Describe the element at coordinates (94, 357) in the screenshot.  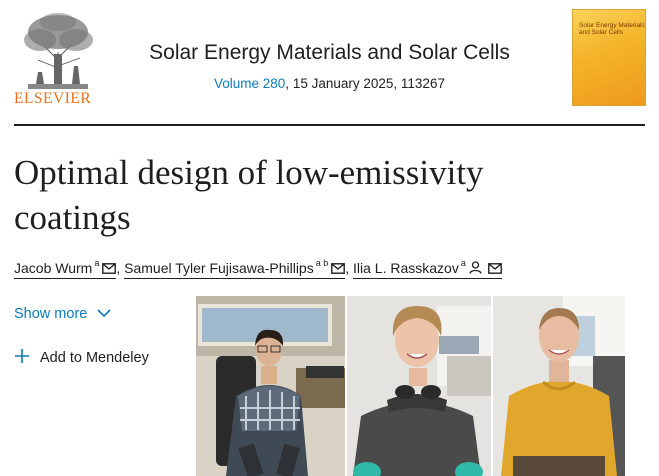
I see `add-mendeley-label: Add to Mendeley` at that location.